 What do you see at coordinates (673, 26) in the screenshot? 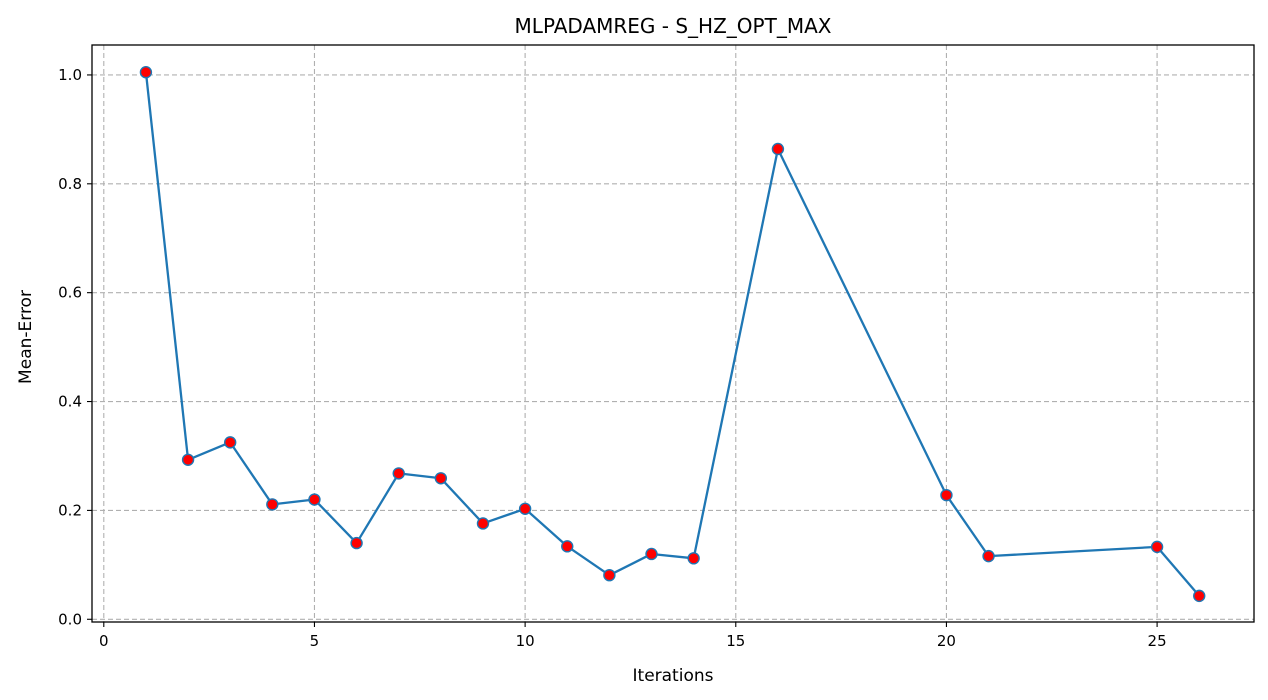
I see `chart-title: MLPADAMREG - S_HZ_OPT_MAX` at bounding box center [673, 26].